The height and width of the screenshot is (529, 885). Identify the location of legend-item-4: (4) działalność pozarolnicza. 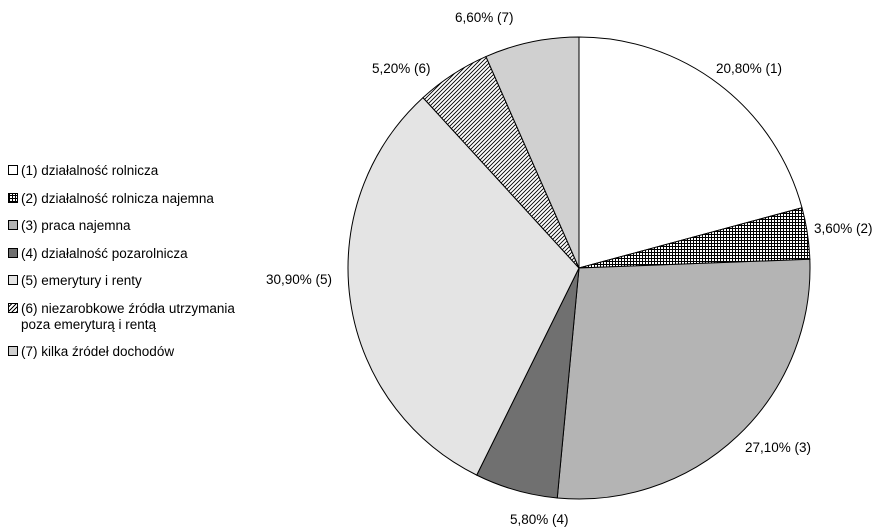
(121, 254).